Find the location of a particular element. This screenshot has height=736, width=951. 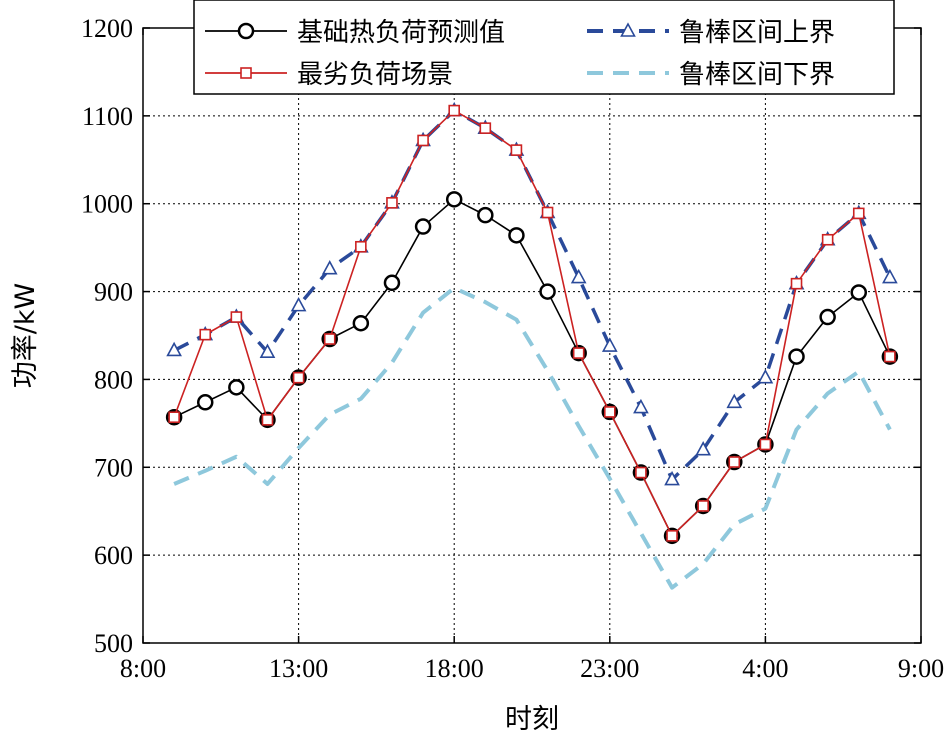

legend-entry: 基础热负荷预测值 is located at coordinates (355, 33).